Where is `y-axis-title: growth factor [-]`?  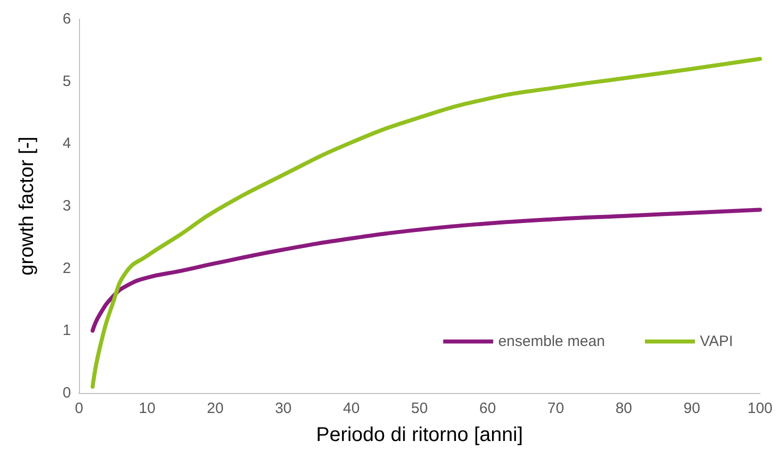 y-axis-title: growth factor [-] is located at coordinates (27, 206).